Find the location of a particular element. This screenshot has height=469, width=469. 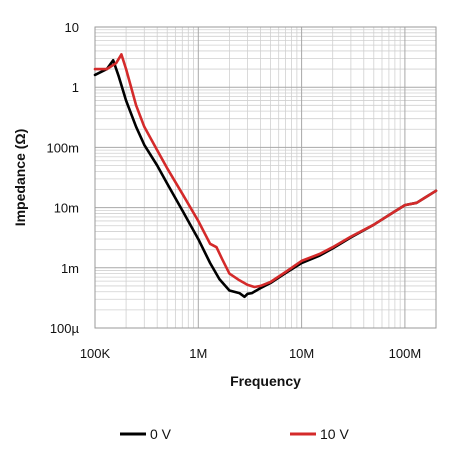

legend-label: 0 V is located at coordinates (161, 434).